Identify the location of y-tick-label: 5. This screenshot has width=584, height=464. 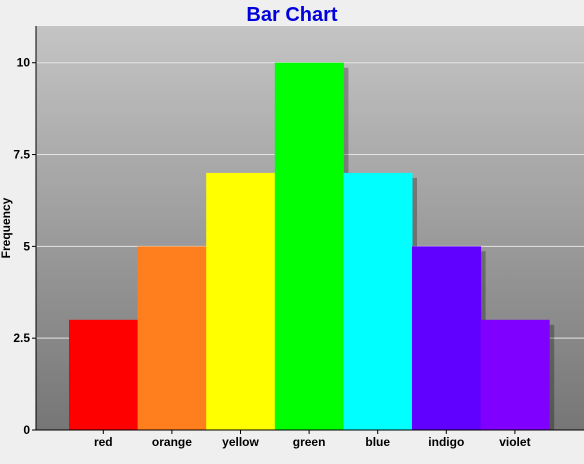
(26, 246).